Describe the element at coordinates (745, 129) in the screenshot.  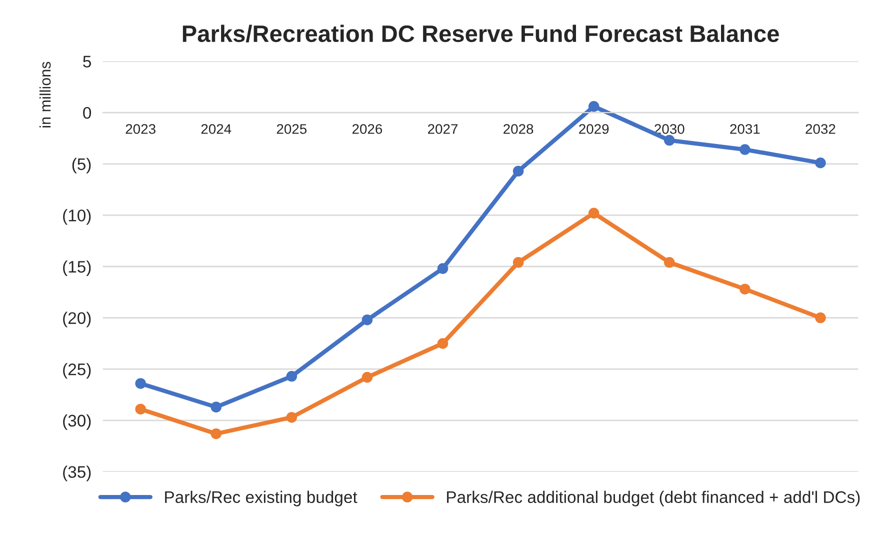
I see `x-tick-label: 2031` at that location.